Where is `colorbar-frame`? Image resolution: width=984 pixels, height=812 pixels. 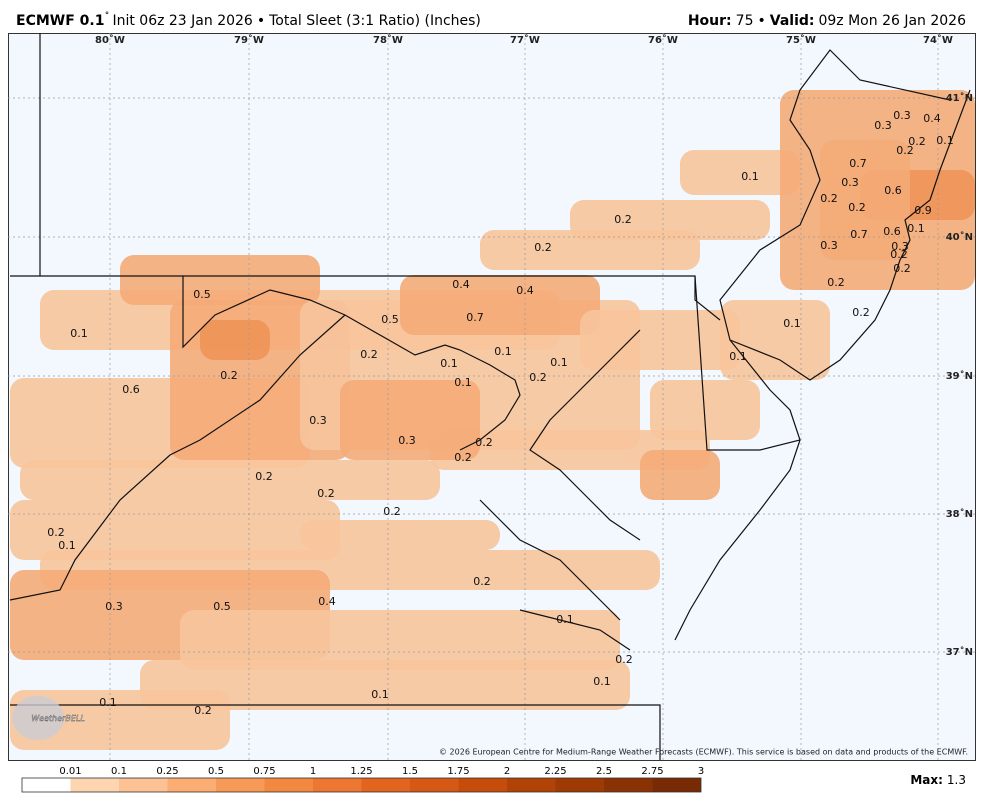
colorbar-frame is located at coordinates (361, 785).